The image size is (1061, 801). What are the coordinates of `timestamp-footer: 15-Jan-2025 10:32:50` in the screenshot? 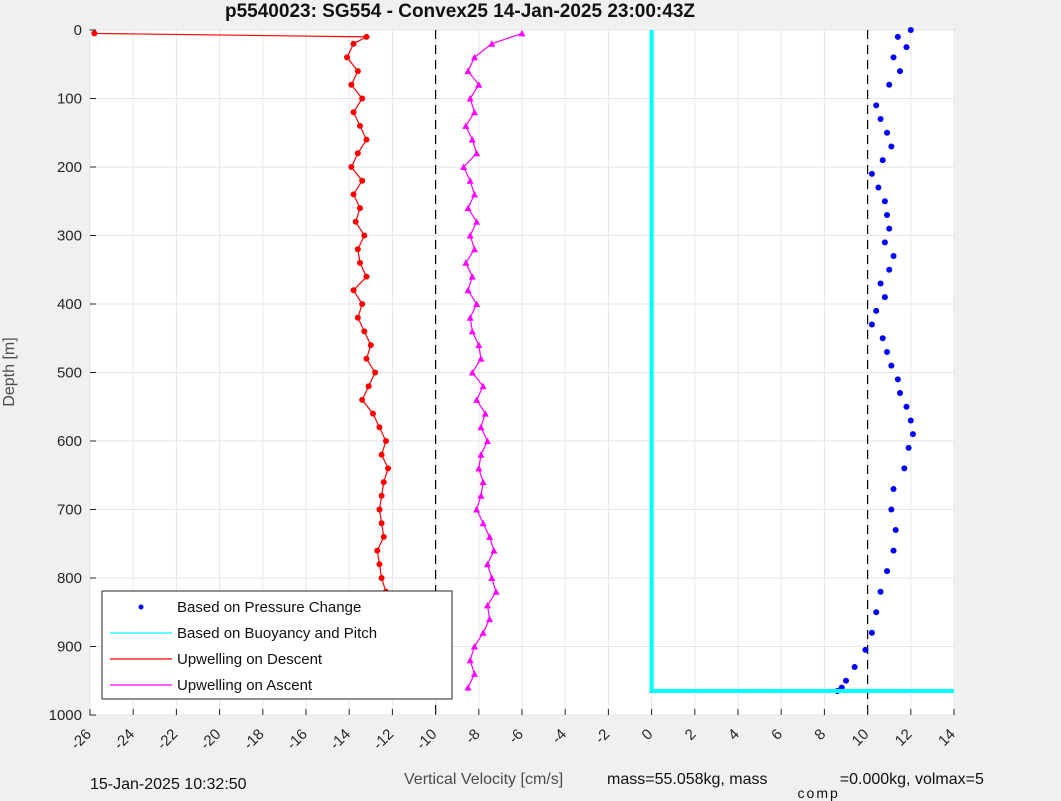 It's located at (168, 784).